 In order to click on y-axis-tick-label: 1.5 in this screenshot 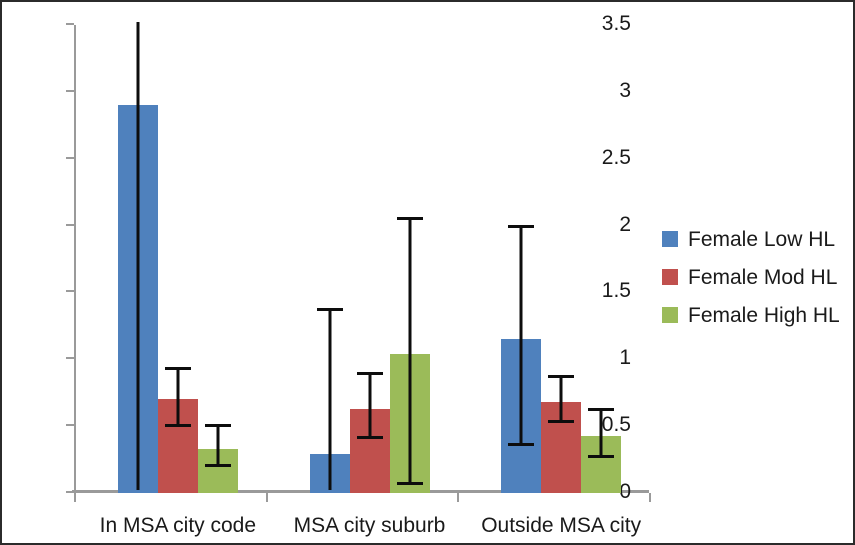, I will do `click(616, 291)`.